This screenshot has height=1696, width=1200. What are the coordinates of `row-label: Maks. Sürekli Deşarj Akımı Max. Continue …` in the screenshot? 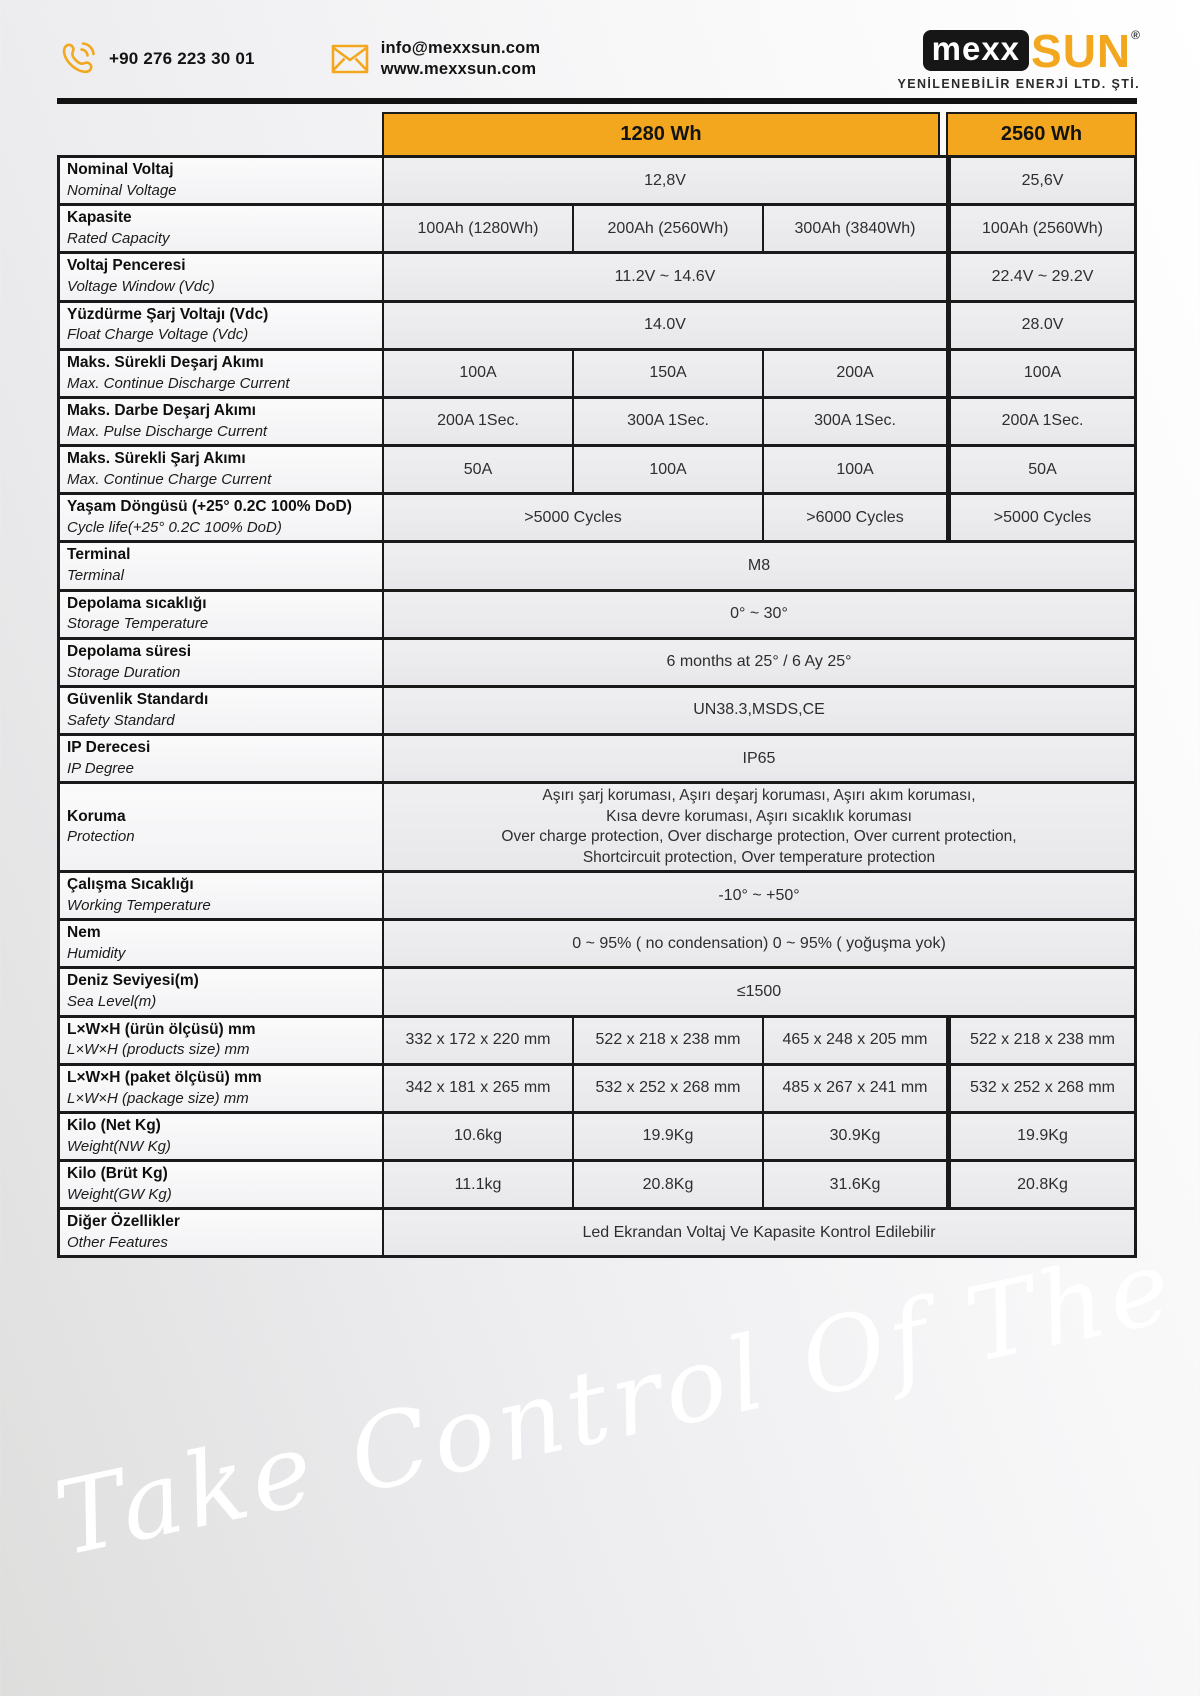 It's located at (219, 371).